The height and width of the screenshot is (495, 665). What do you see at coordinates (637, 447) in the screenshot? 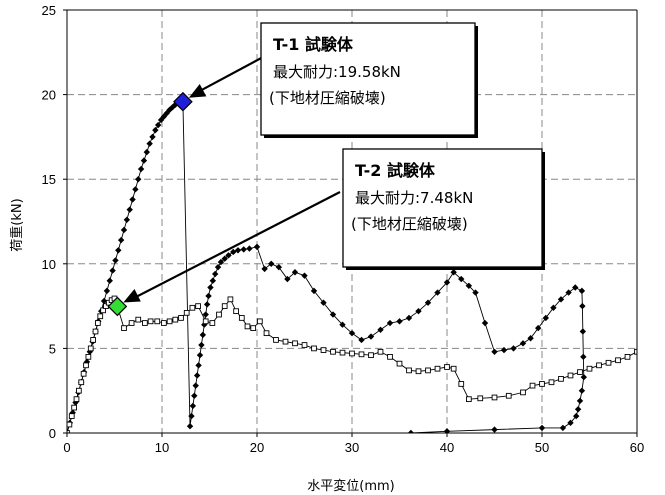
I see `x-tick-label: 60` at bounding box center [637, 447].